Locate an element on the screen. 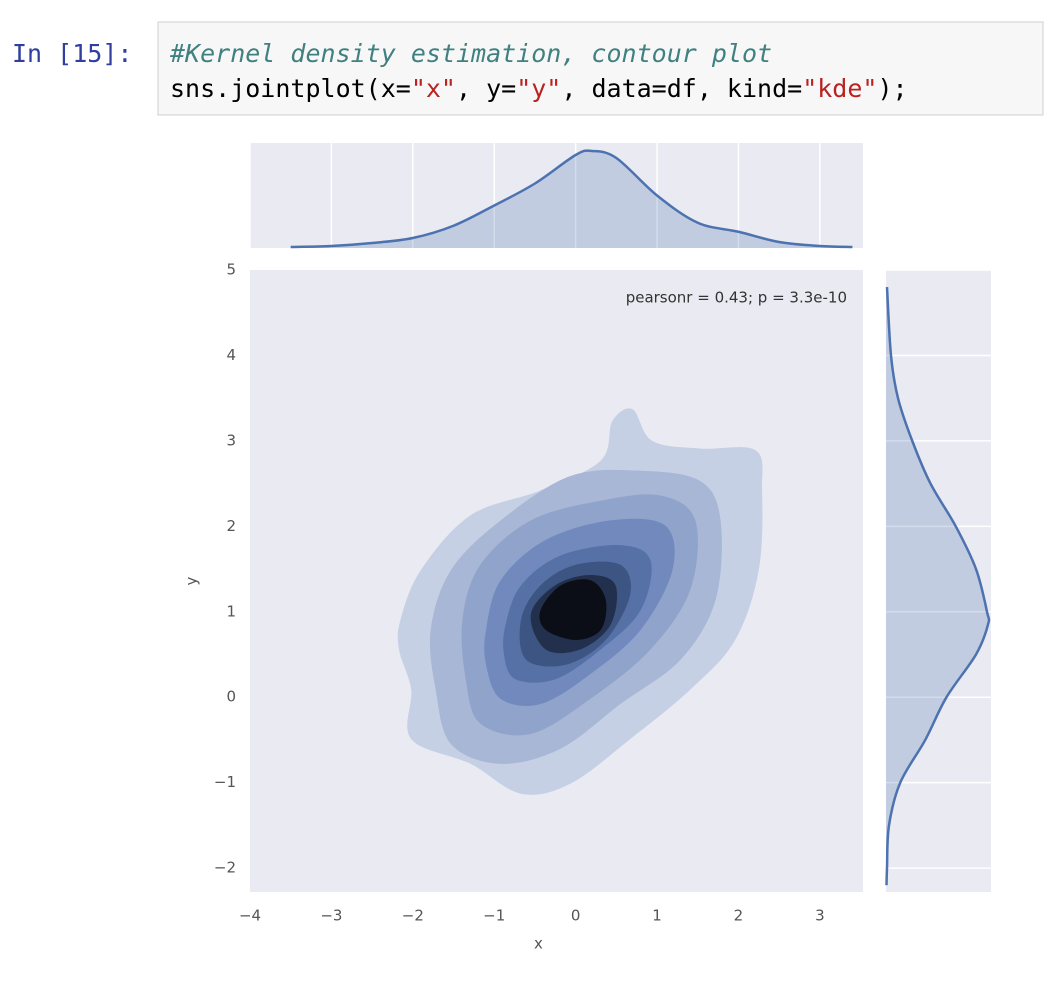 The width and height of the screenshot is (1044, 982). x-tick-label: −2 is located at coordinates (413, 916).